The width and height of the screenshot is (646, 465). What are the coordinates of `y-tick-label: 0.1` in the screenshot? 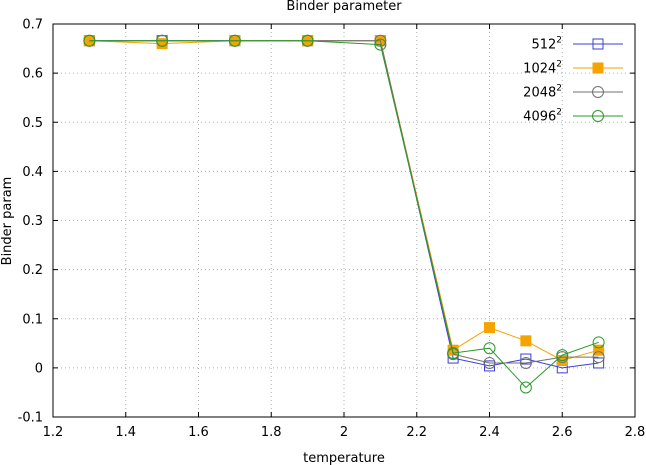 It's located at (32, 319).